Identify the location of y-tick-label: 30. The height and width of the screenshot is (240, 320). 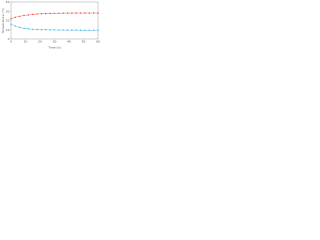
(8, 11).